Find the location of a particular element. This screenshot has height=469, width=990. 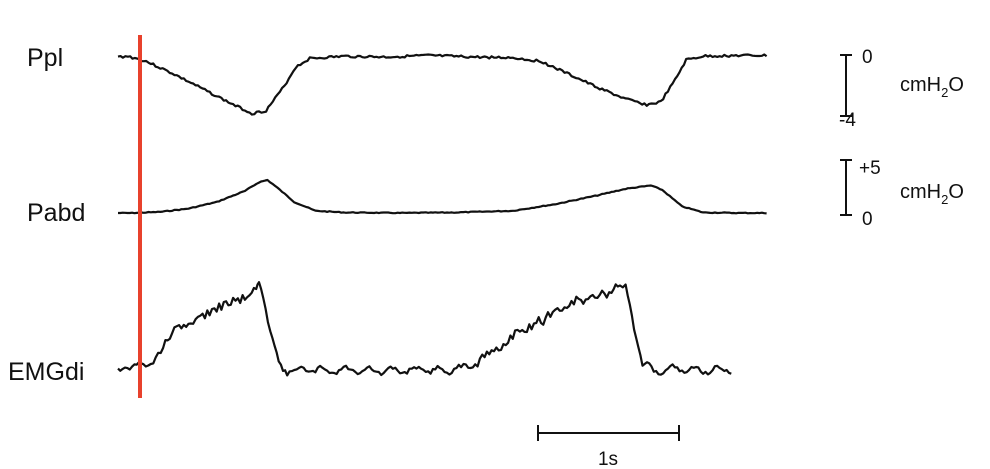

time-scale-label: 1s is located at coordinates (608, 459).